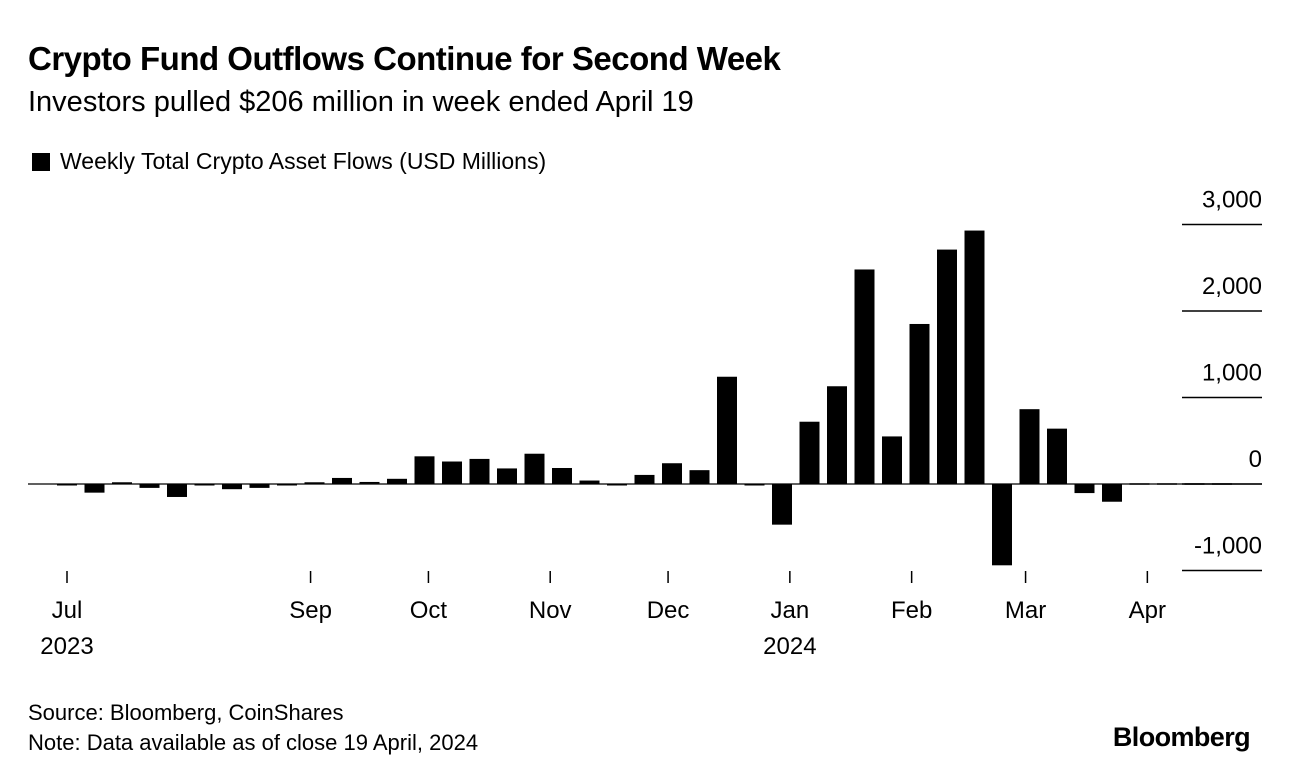 This screenshot has height=782, width=1289. What do you see at coordinates (790, 610) in the screenshot?
I see `x-tick-label: Jan` at bounding box center [790, 610].